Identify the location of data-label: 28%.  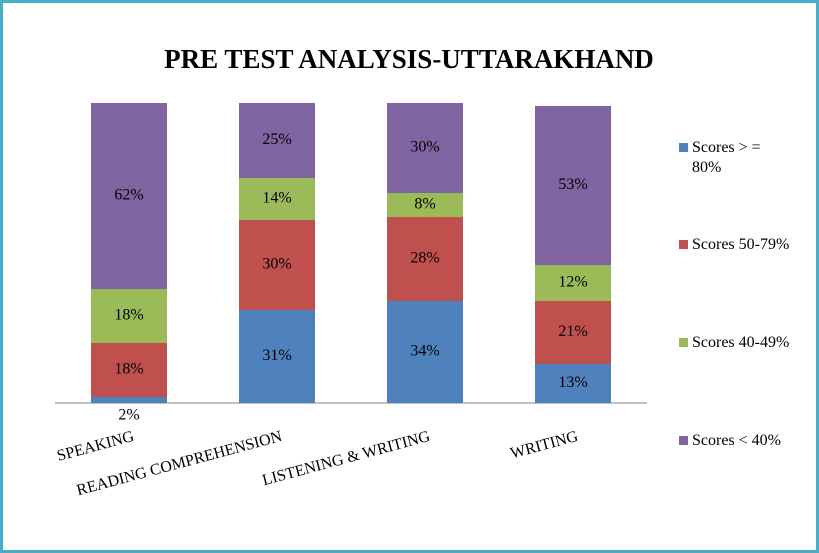
(424, 258).